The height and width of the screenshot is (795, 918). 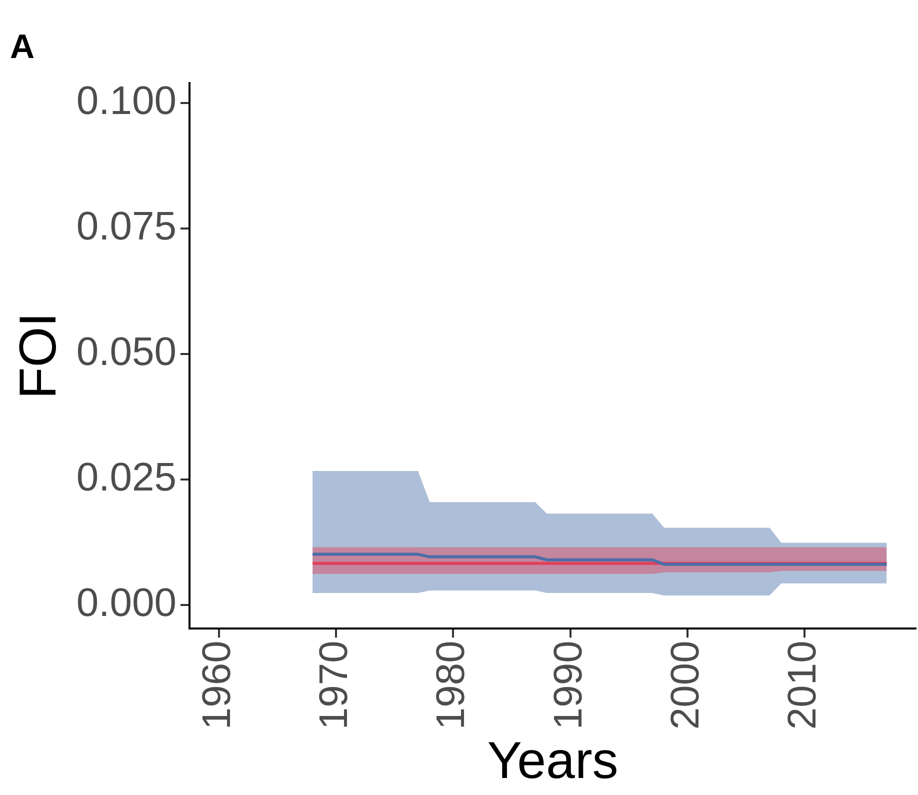 What do you see at coordinates (568, 685) in the screenshot?
I see `x-tick-label: 1990` at bounding box center [568, 685].